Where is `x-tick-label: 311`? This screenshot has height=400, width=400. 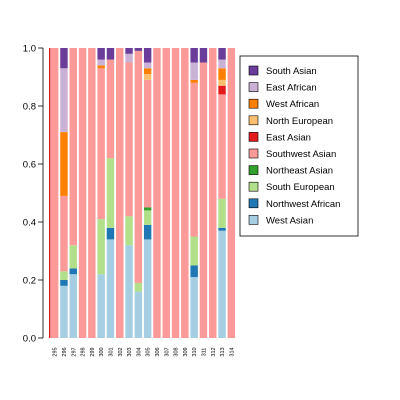 x-tick-label: 311 is located at coordinates (204, 352).